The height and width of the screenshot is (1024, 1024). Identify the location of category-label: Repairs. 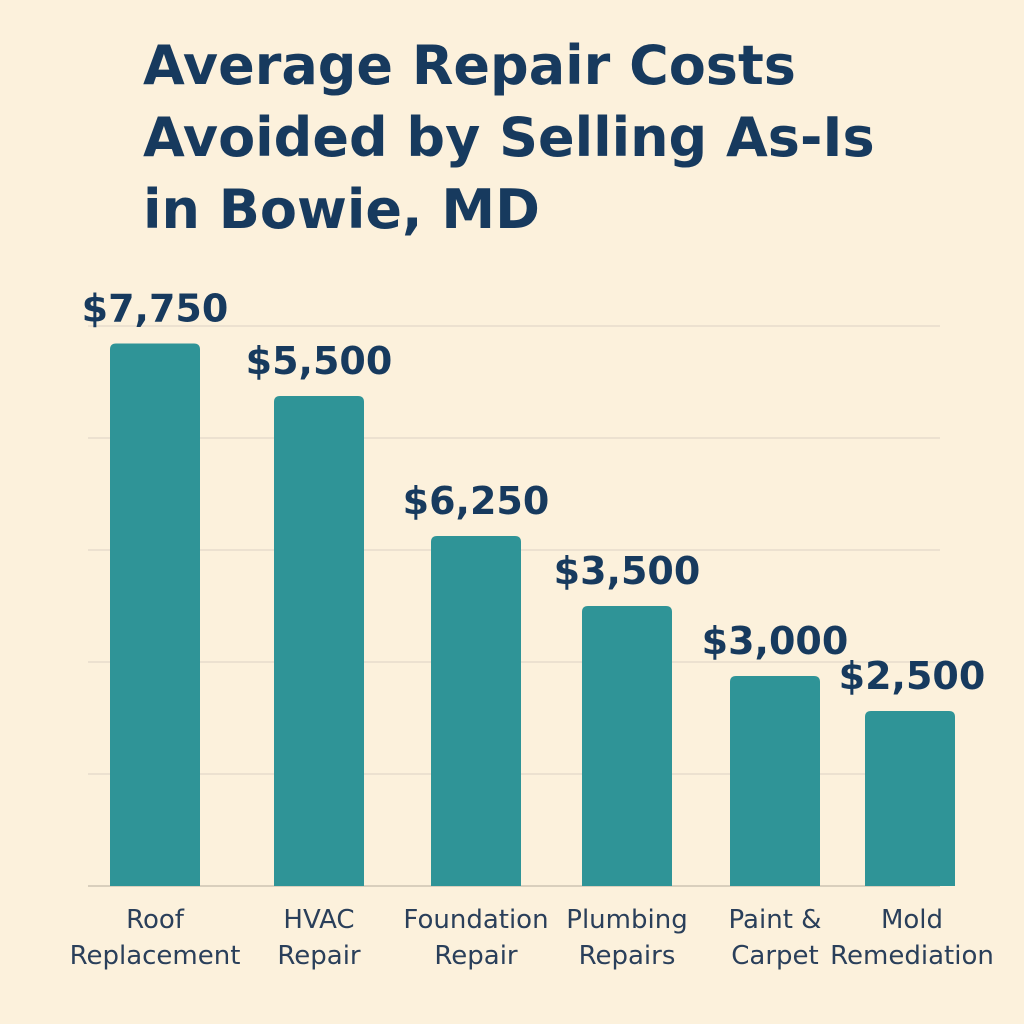
(627, 956).